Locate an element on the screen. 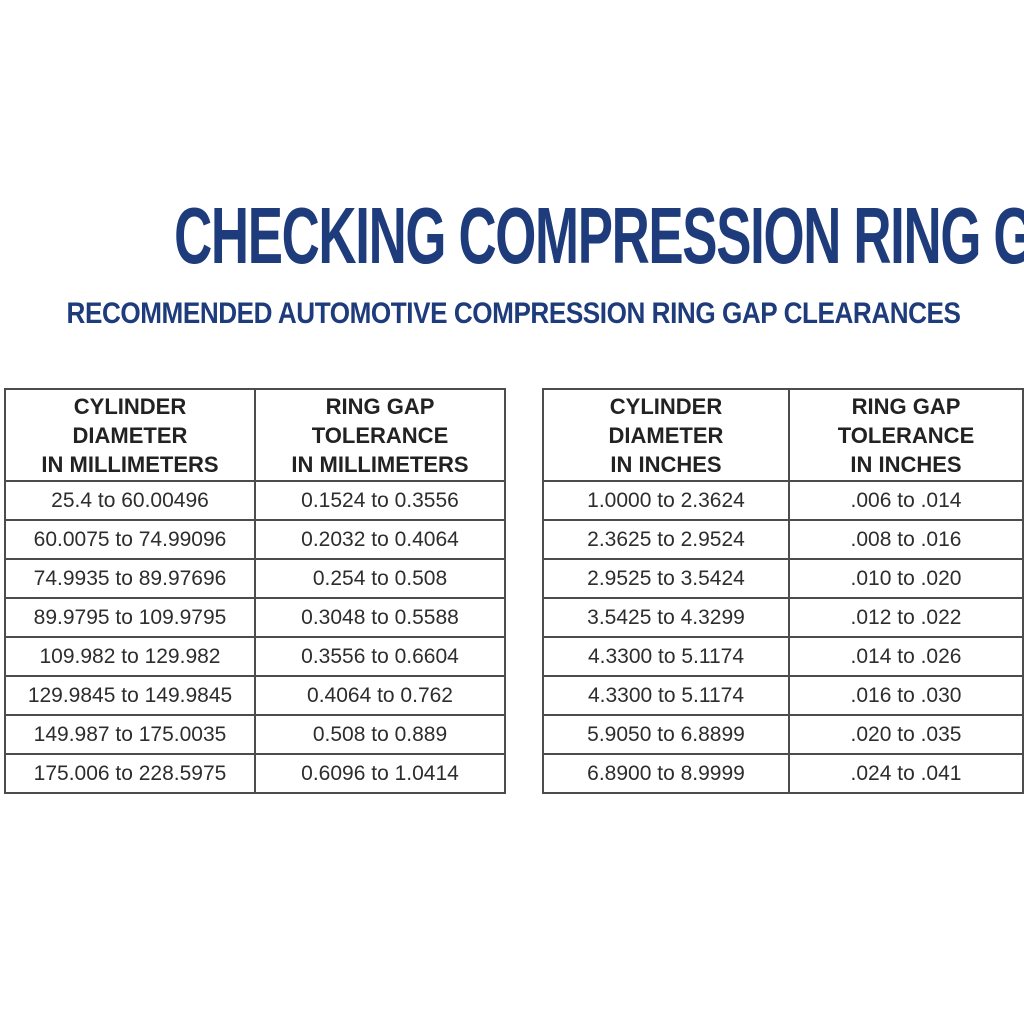  in-diameter-cell: 2.3625 to 2.9524 is located at coordinates (666, 539).